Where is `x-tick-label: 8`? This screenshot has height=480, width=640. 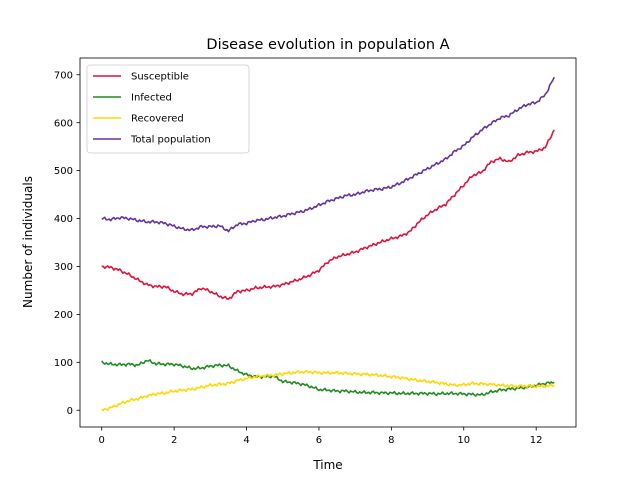 x-tick-label: 8 is located at coordinates (391, 440).